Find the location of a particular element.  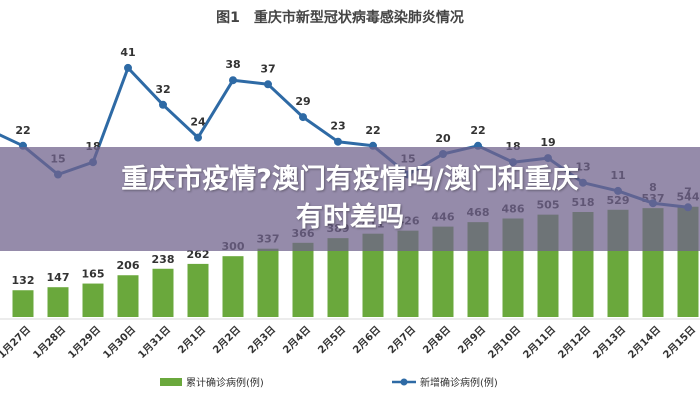

cumulative-value-label: 165 is located at coordinates (93, 274).